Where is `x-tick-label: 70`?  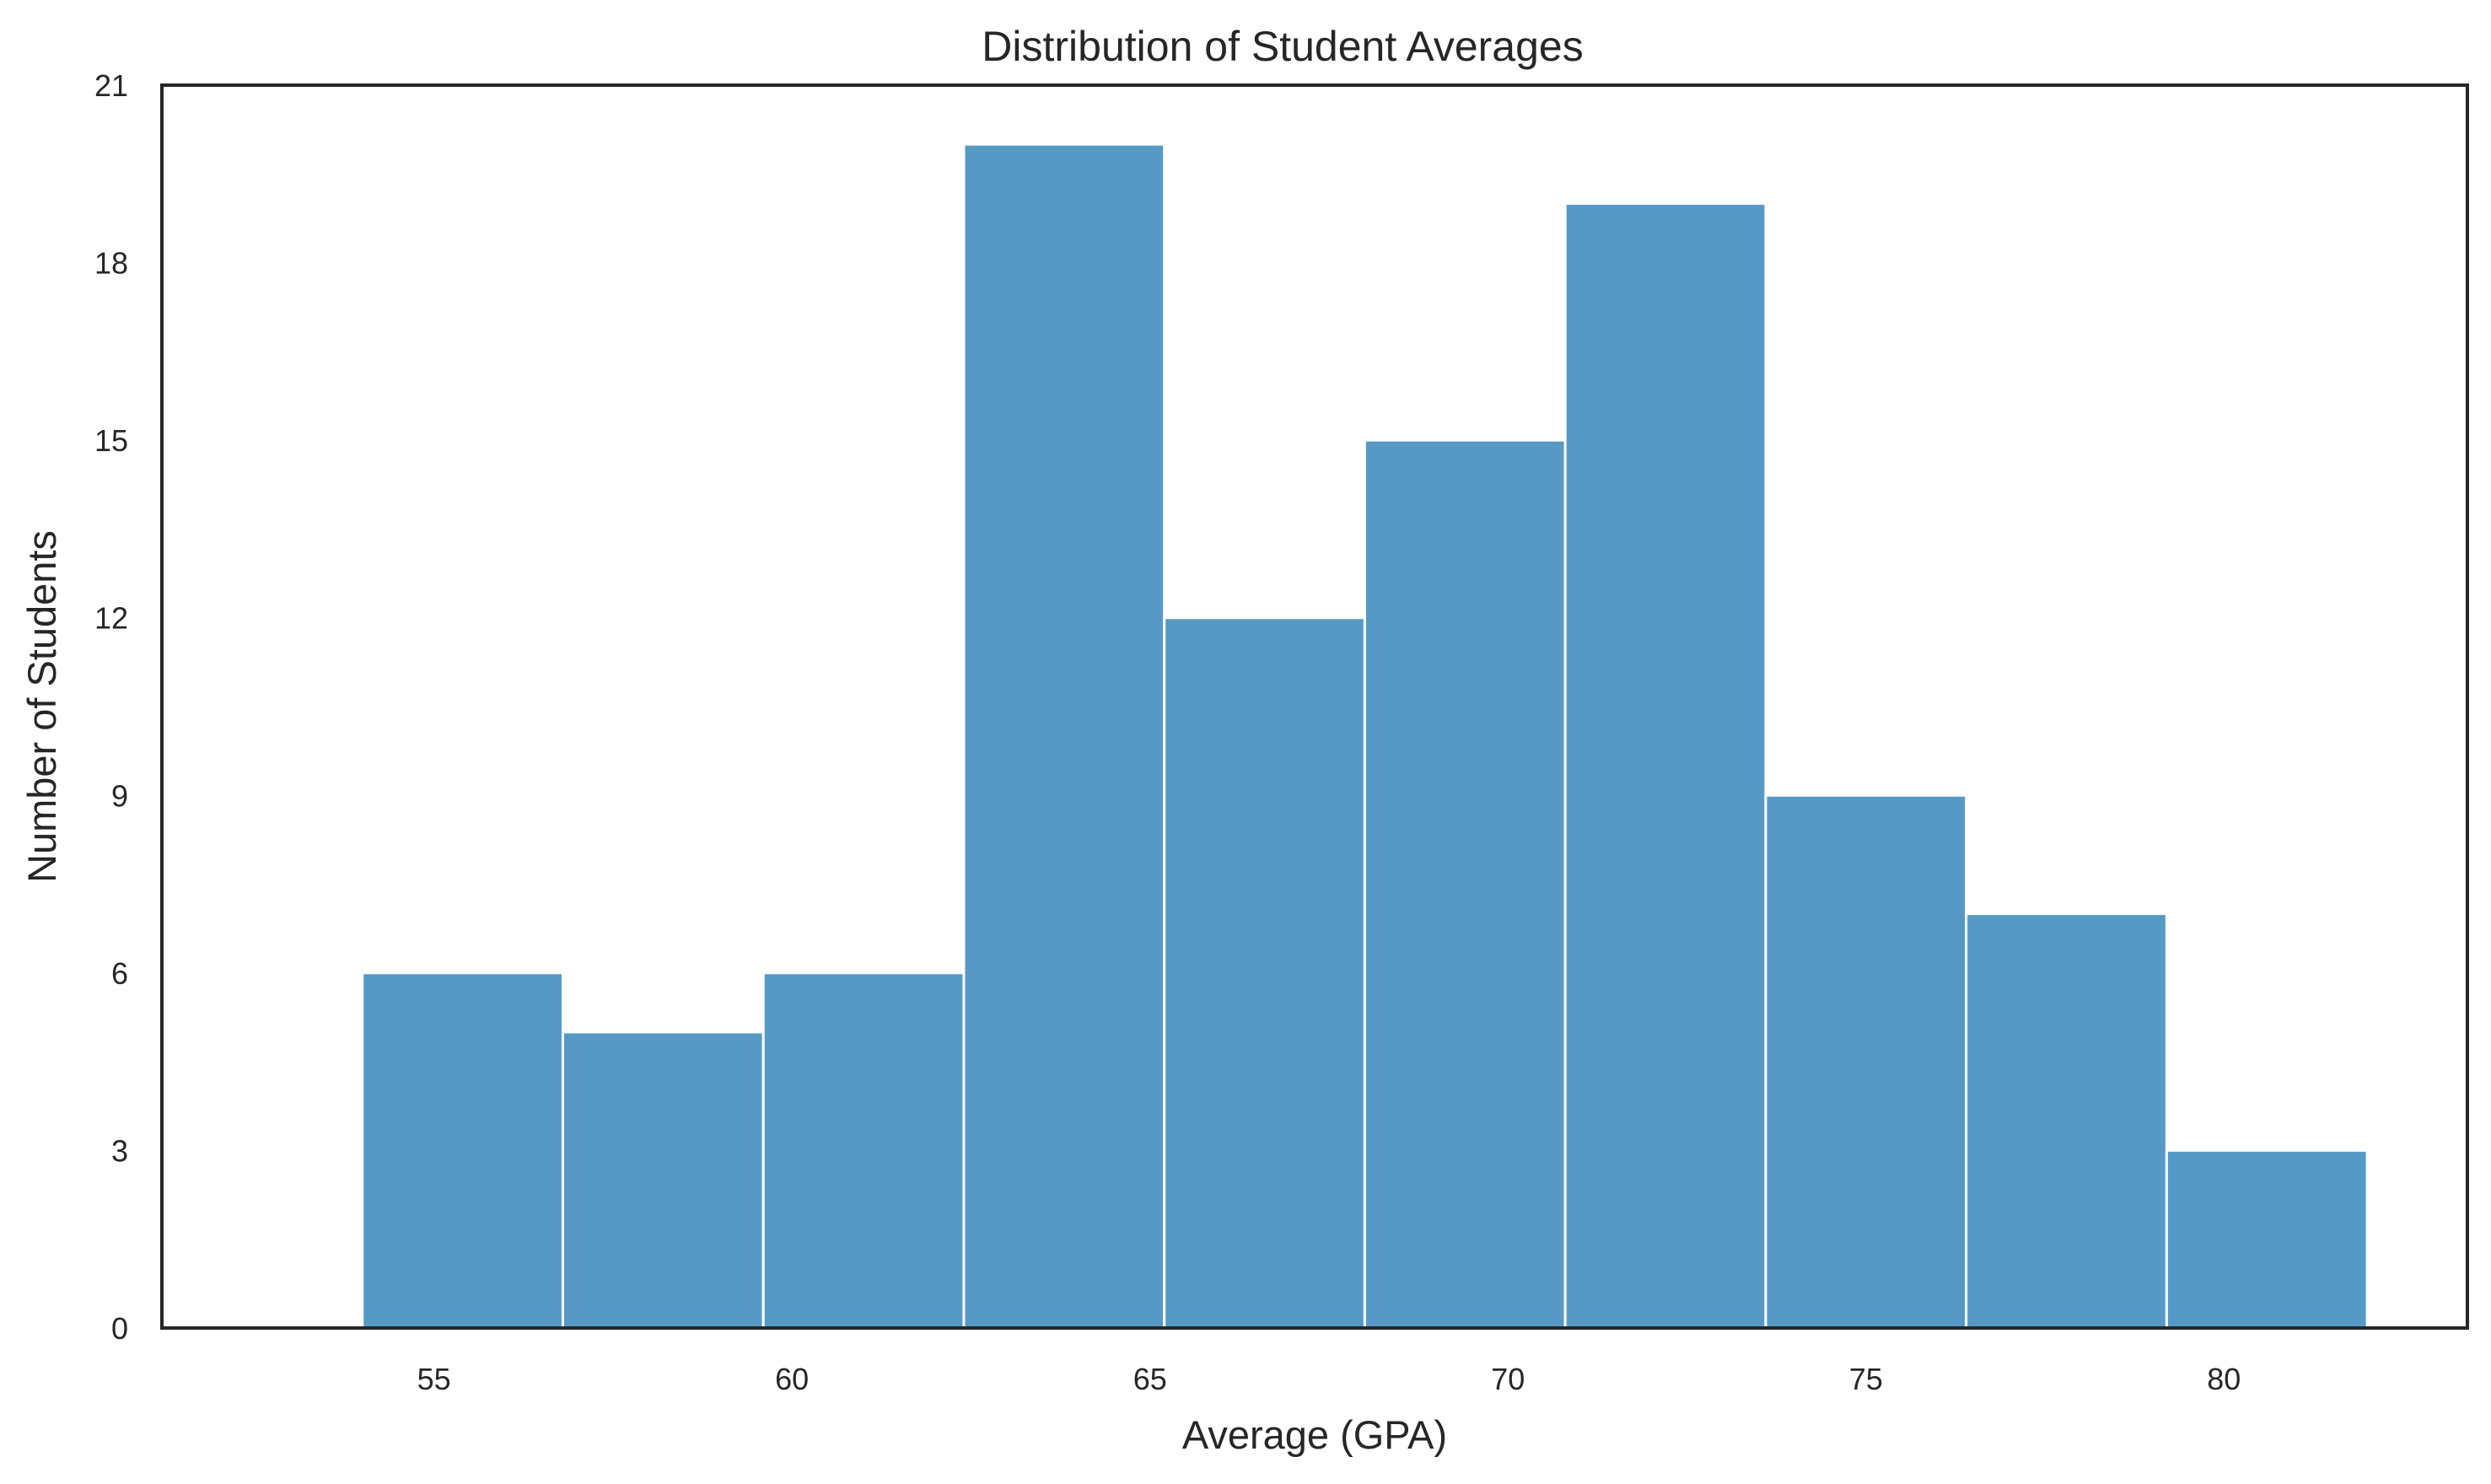
x-tick-label: 70 is located at coordinates (1508, 1379).